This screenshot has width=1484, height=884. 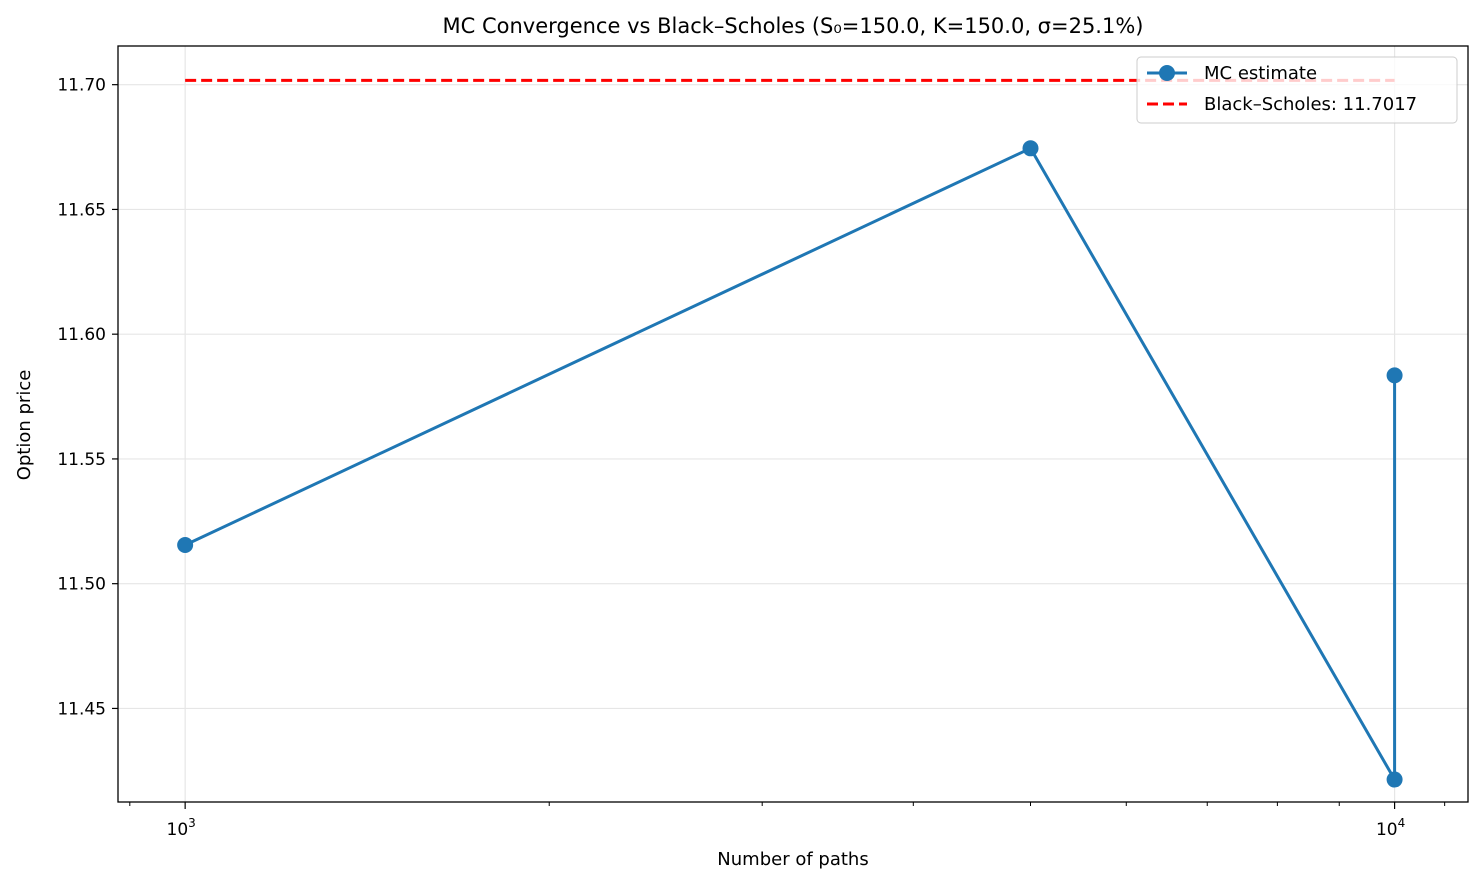 I want to click on legend-box, so click(x=1297, y=90).